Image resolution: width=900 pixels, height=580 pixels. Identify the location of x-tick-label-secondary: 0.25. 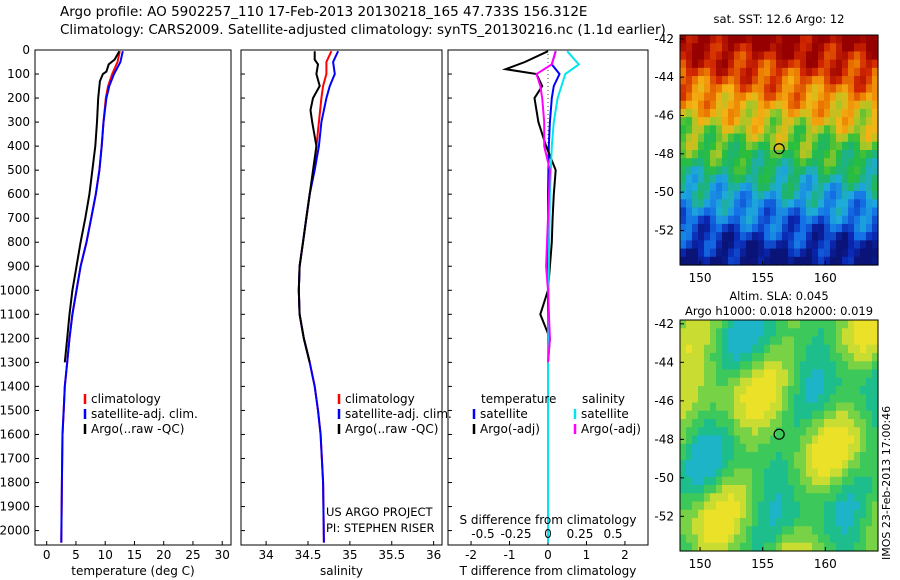
(580, 534).